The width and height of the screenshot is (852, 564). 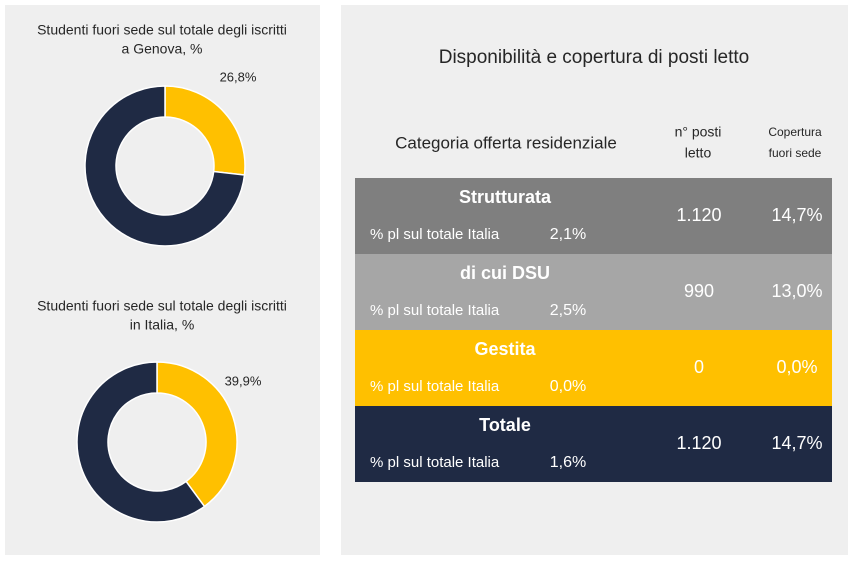 What do you see at coordinates (795, 132) in the screenshot?
I see `column-header: Copertura` at bounding box center [795, 132].